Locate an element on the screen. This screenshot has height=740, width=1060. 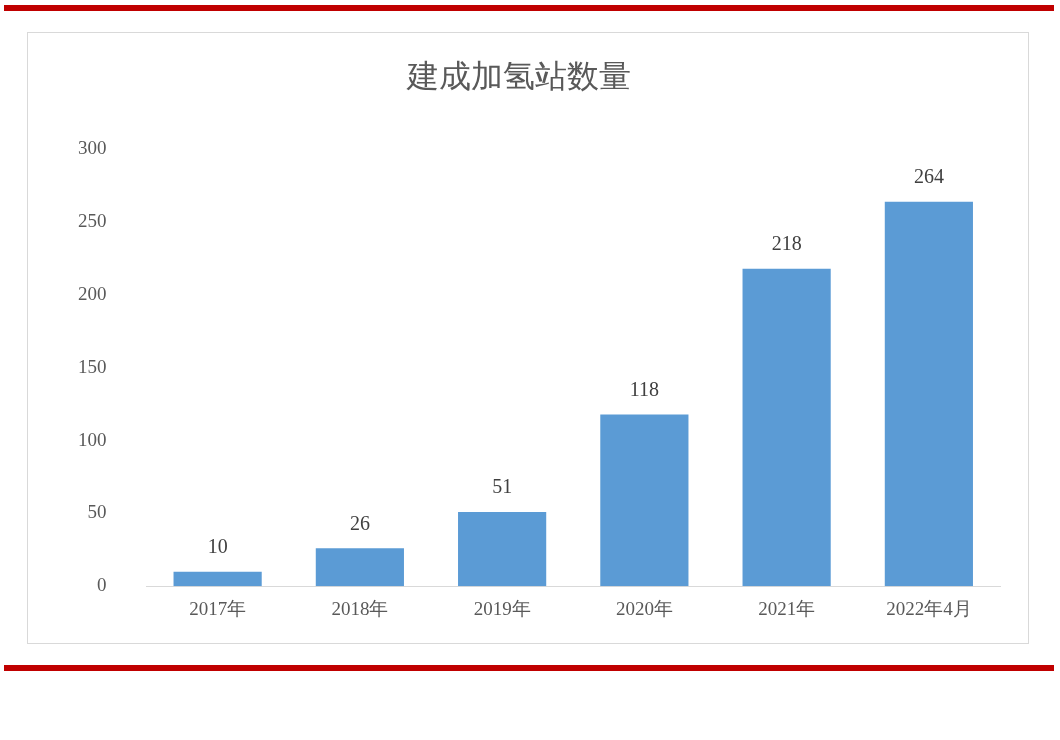
data-label: 264 is located at coordinates (928, 176).